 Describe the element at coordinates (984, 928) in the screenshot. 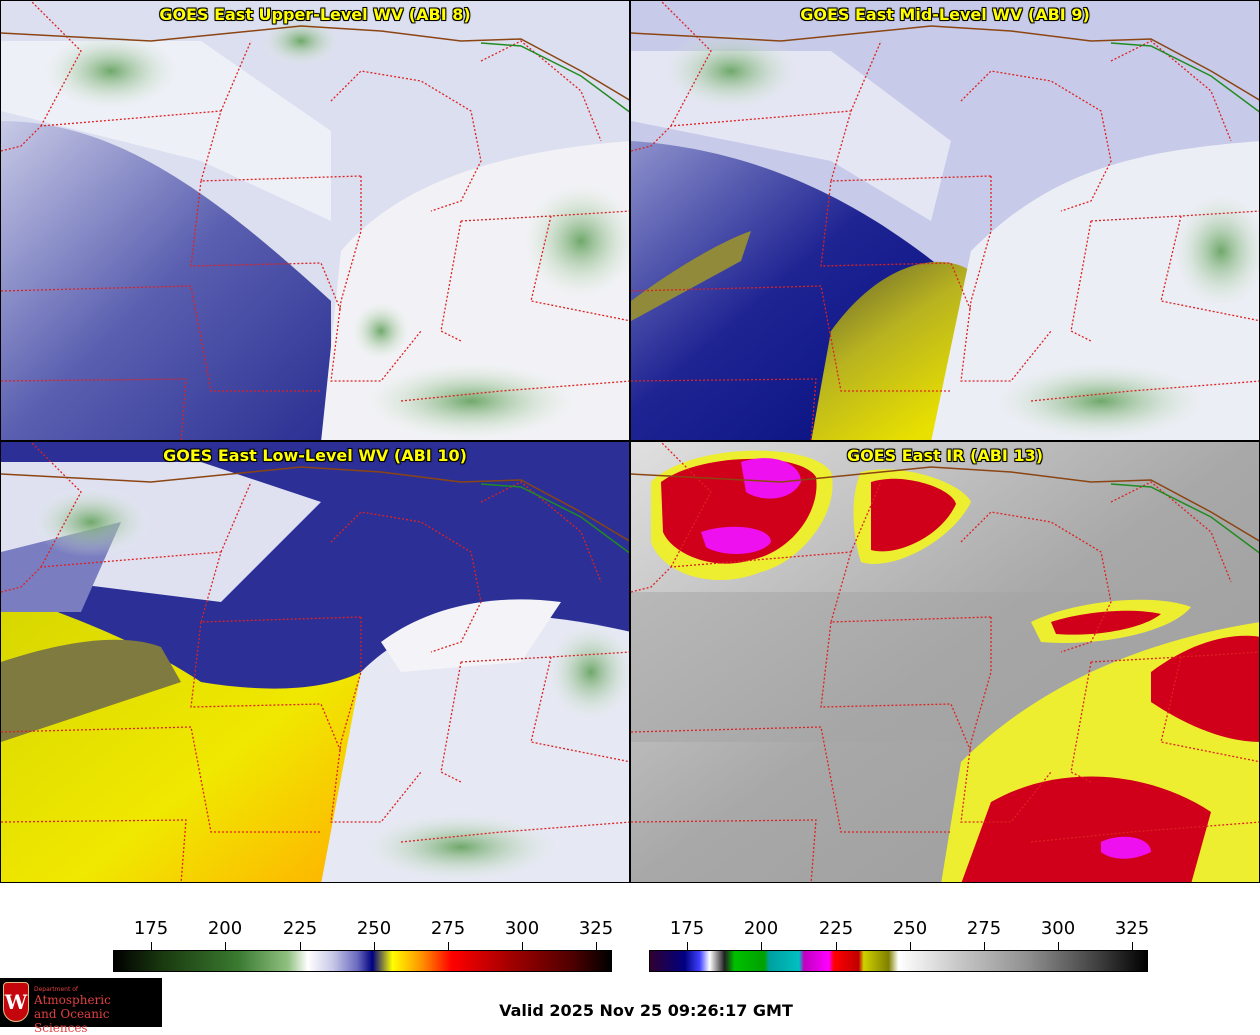

I see `ir-tick-label: 275` at that location.